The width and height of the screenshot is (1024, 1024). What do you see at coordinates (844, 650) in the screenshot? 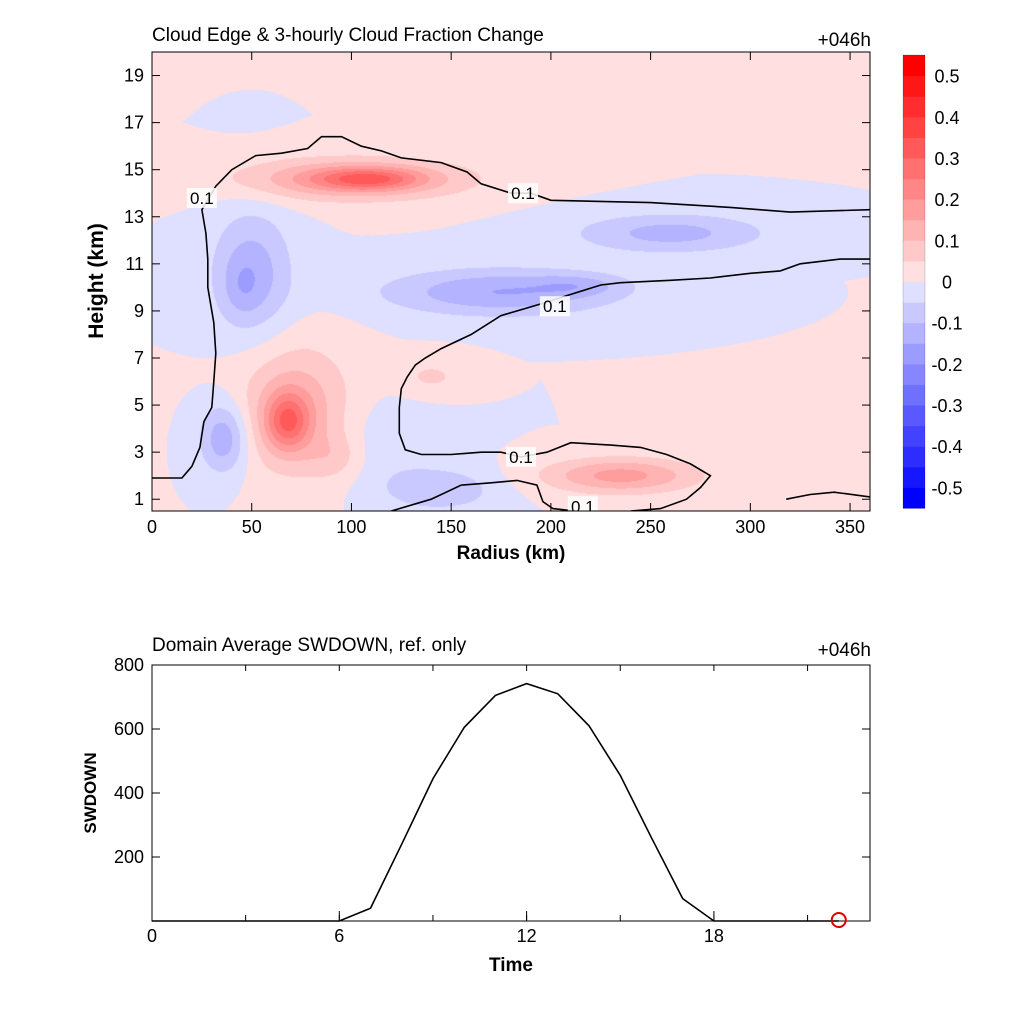
I see `swdown-time-label: +046h` at bounding box center [844, 650].